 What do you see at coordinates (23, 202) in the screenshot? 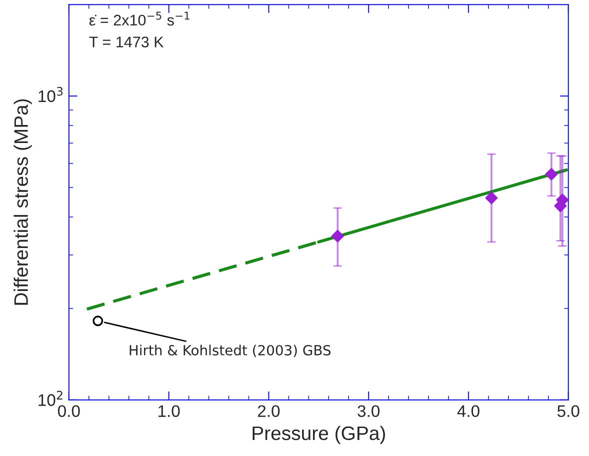
I see `y-axis-title: Differential stress (MPa)` at bounding box center [23, 202].